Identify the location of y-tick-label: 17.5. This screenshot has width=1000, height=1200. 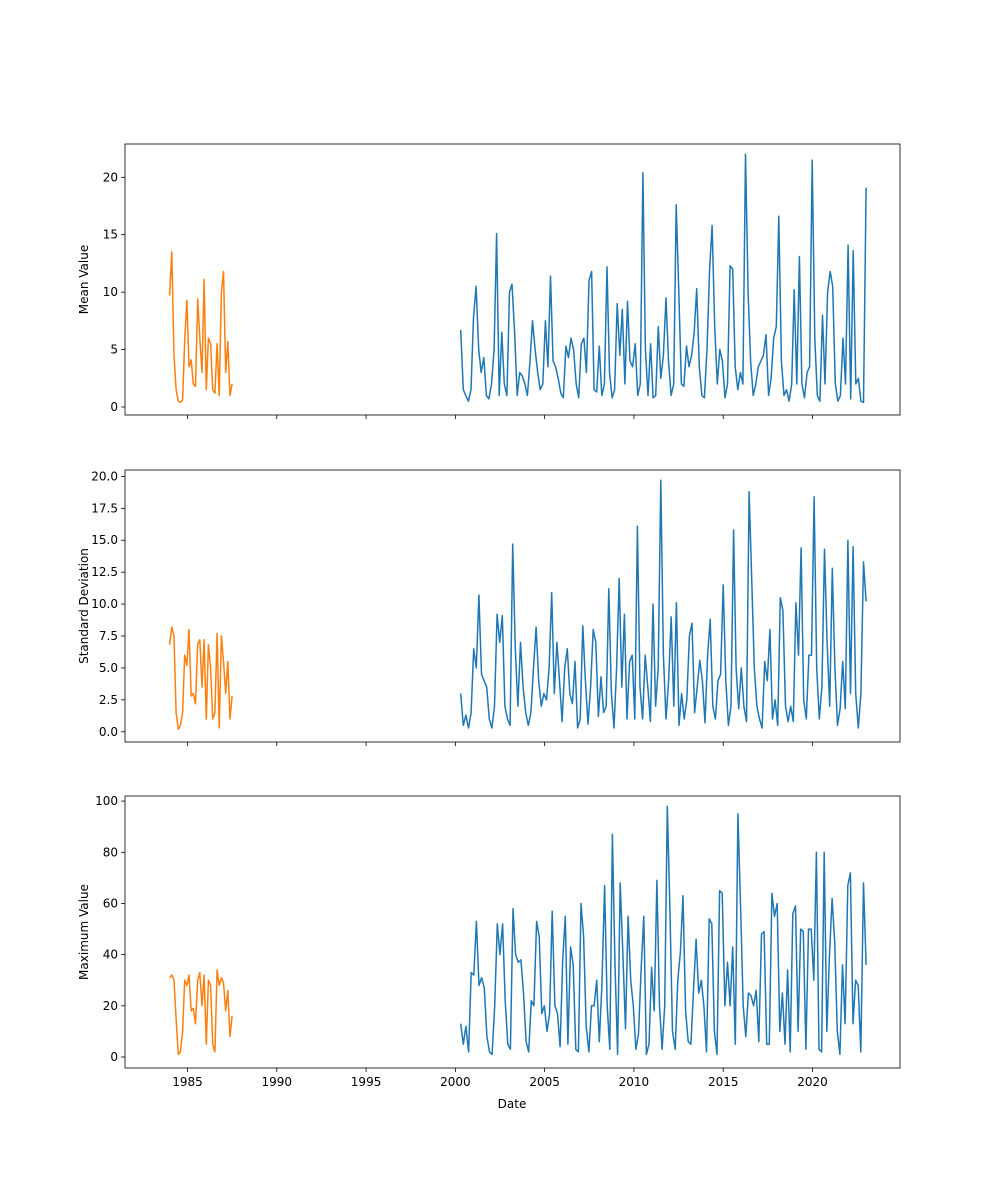
(104, 508).